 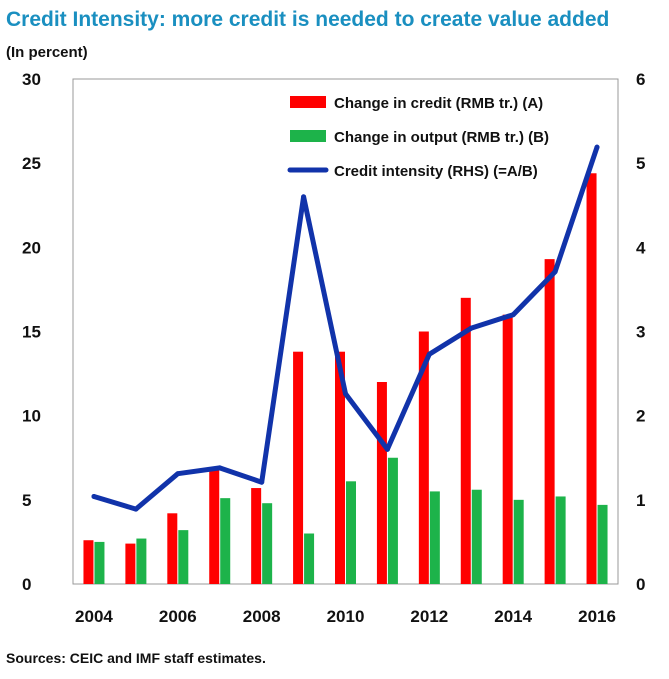 What do you see at coordinates (308, 136) in the screenshot?
I see `legend-output-swatch` at bounding box center [308, 136].